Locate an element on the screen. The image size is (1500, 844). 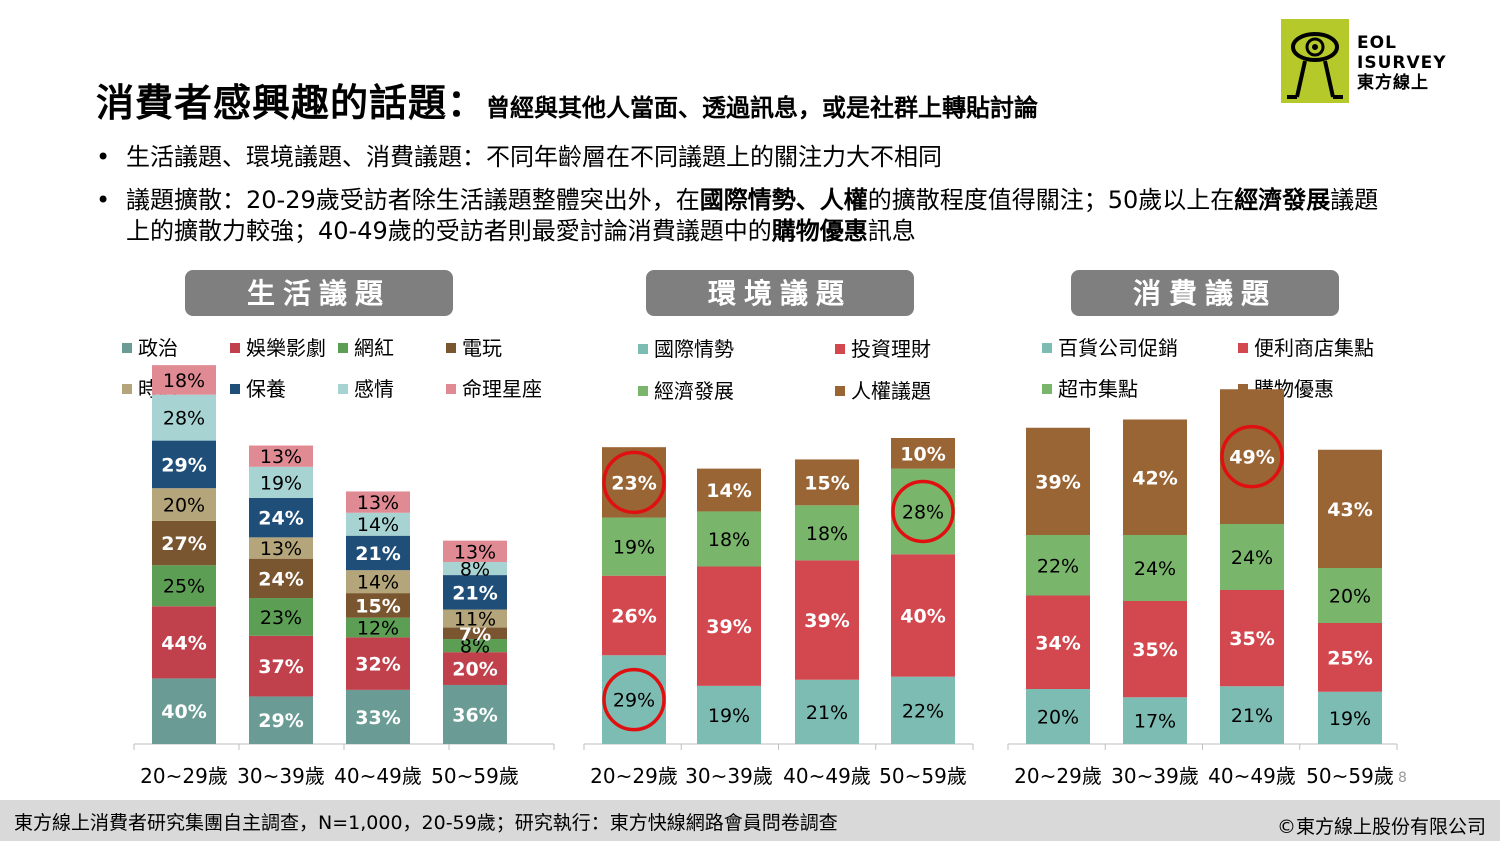
bullet-emphasis: 經濟發展 is located at coordinates (1282, 200).